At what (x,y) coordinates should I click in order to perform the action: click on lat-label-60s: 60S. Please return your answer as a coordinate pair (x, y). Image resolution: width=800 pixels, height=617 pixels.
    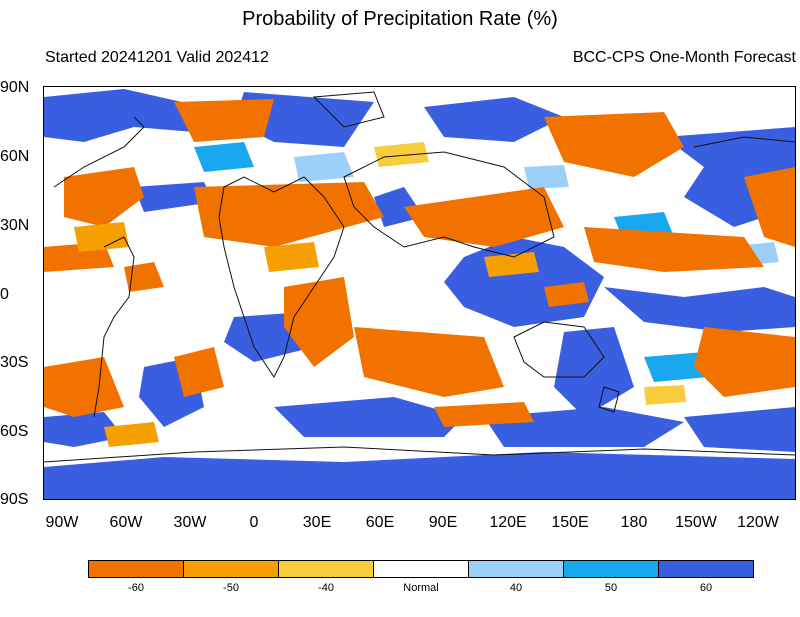
    Looking at the image, I should click on (14, 431).